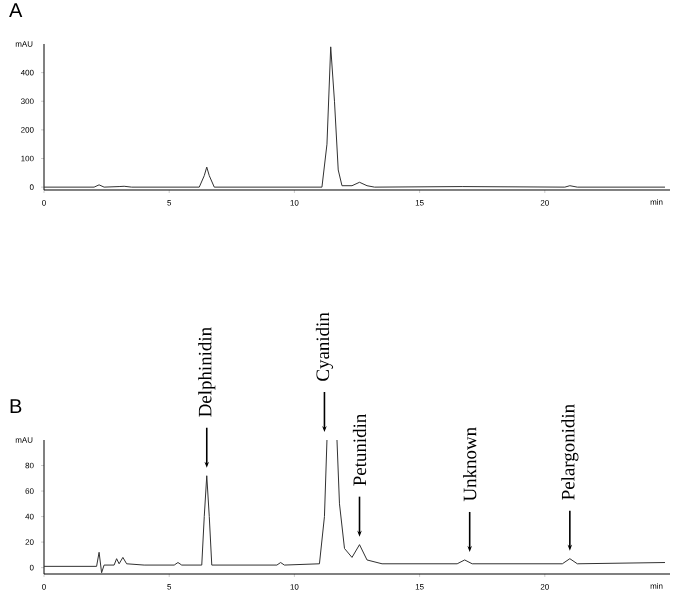 This screenshot has height=596, width=676. What do you see at coordinates (16, 406) in the screenshot?
I see `chart-title: B` at bounding box center [16, 406].